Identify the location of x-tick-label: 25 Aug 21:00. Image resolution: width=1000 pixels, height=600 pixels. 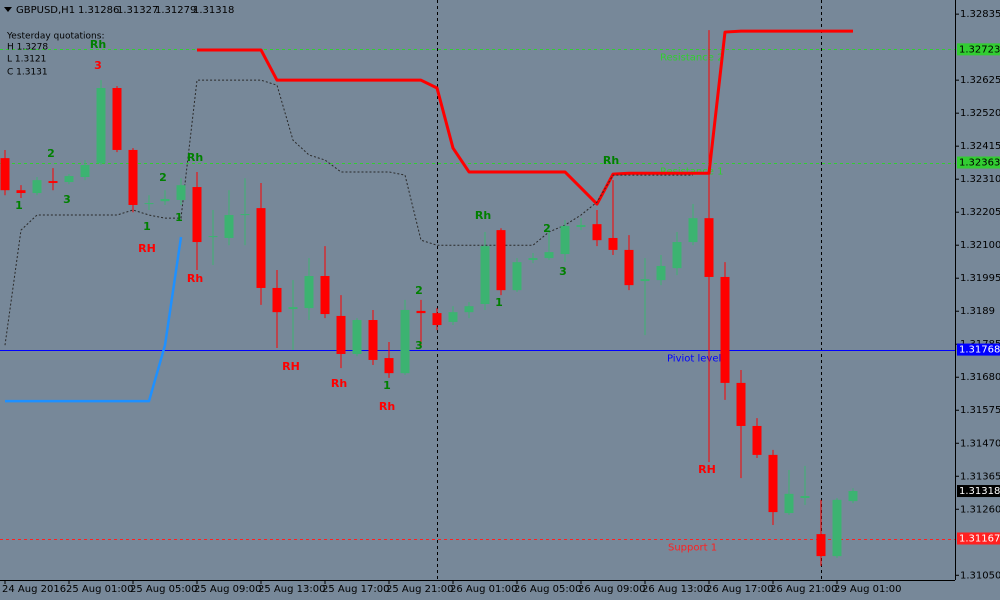
(419, 589).